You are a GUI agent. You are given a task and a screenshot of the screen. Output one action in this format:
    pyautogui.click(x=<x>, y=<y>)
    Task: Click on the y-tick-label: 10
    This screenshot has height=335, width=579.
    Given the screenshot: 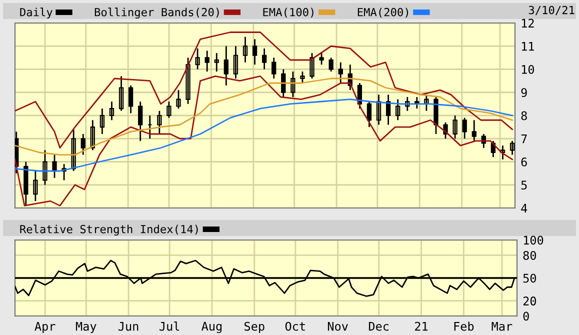 What is the action you would take?
    pyautogui.click(x=528, y=69)
    